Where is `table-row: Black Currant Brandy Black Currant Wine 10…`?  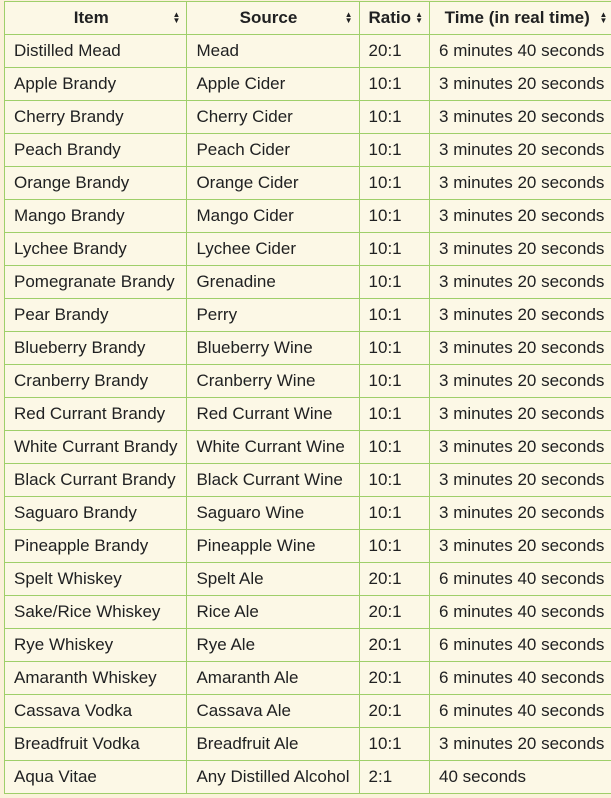 table-row: Black Currant Brandy Black Currant Wine 10… is located at coordinates (307, 480).